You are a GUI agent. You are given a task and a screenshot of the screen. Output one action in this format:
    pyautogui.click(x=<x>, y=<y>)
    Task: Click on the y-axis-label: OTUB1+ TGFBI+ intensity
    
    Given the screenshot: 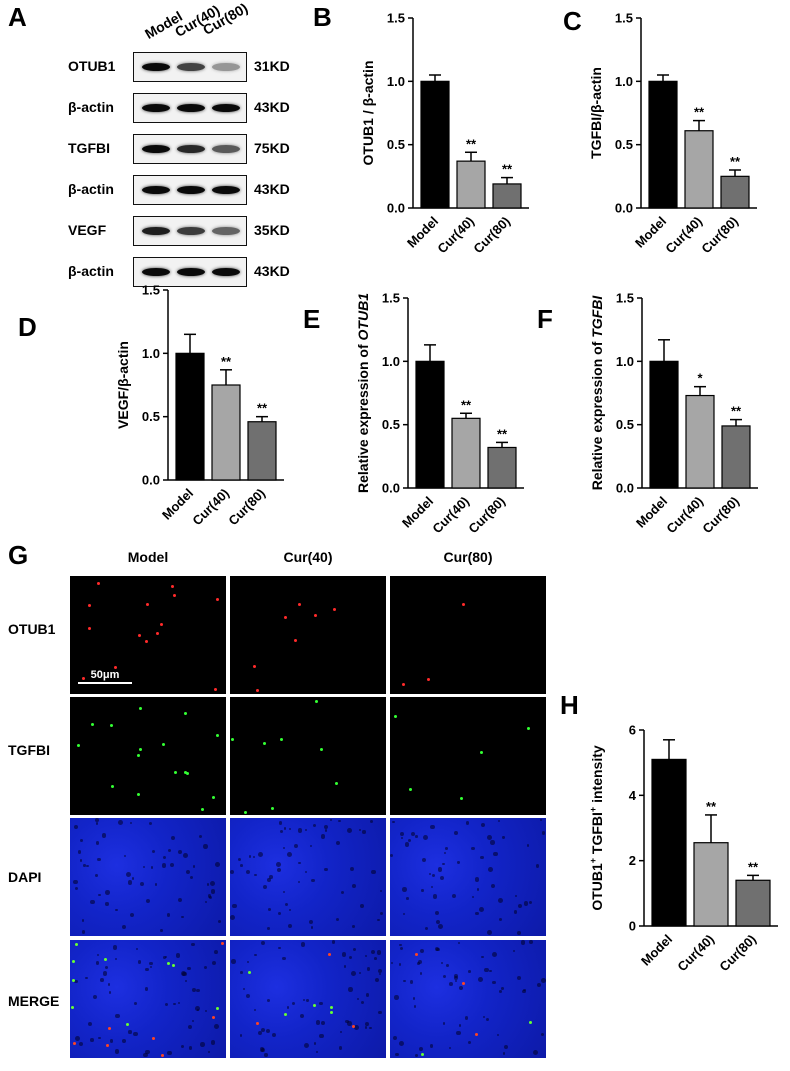 What is the action you would take?
    pyautogui.click(x=596, y=828)
    